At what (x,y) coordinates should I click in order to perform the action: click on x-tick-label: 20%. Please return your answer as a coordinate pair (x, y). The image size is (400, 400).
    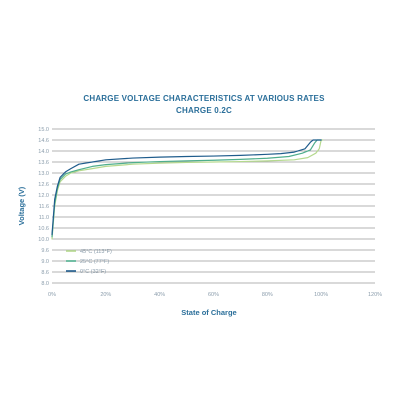
    Looking at the image, I should click on (105, 295).